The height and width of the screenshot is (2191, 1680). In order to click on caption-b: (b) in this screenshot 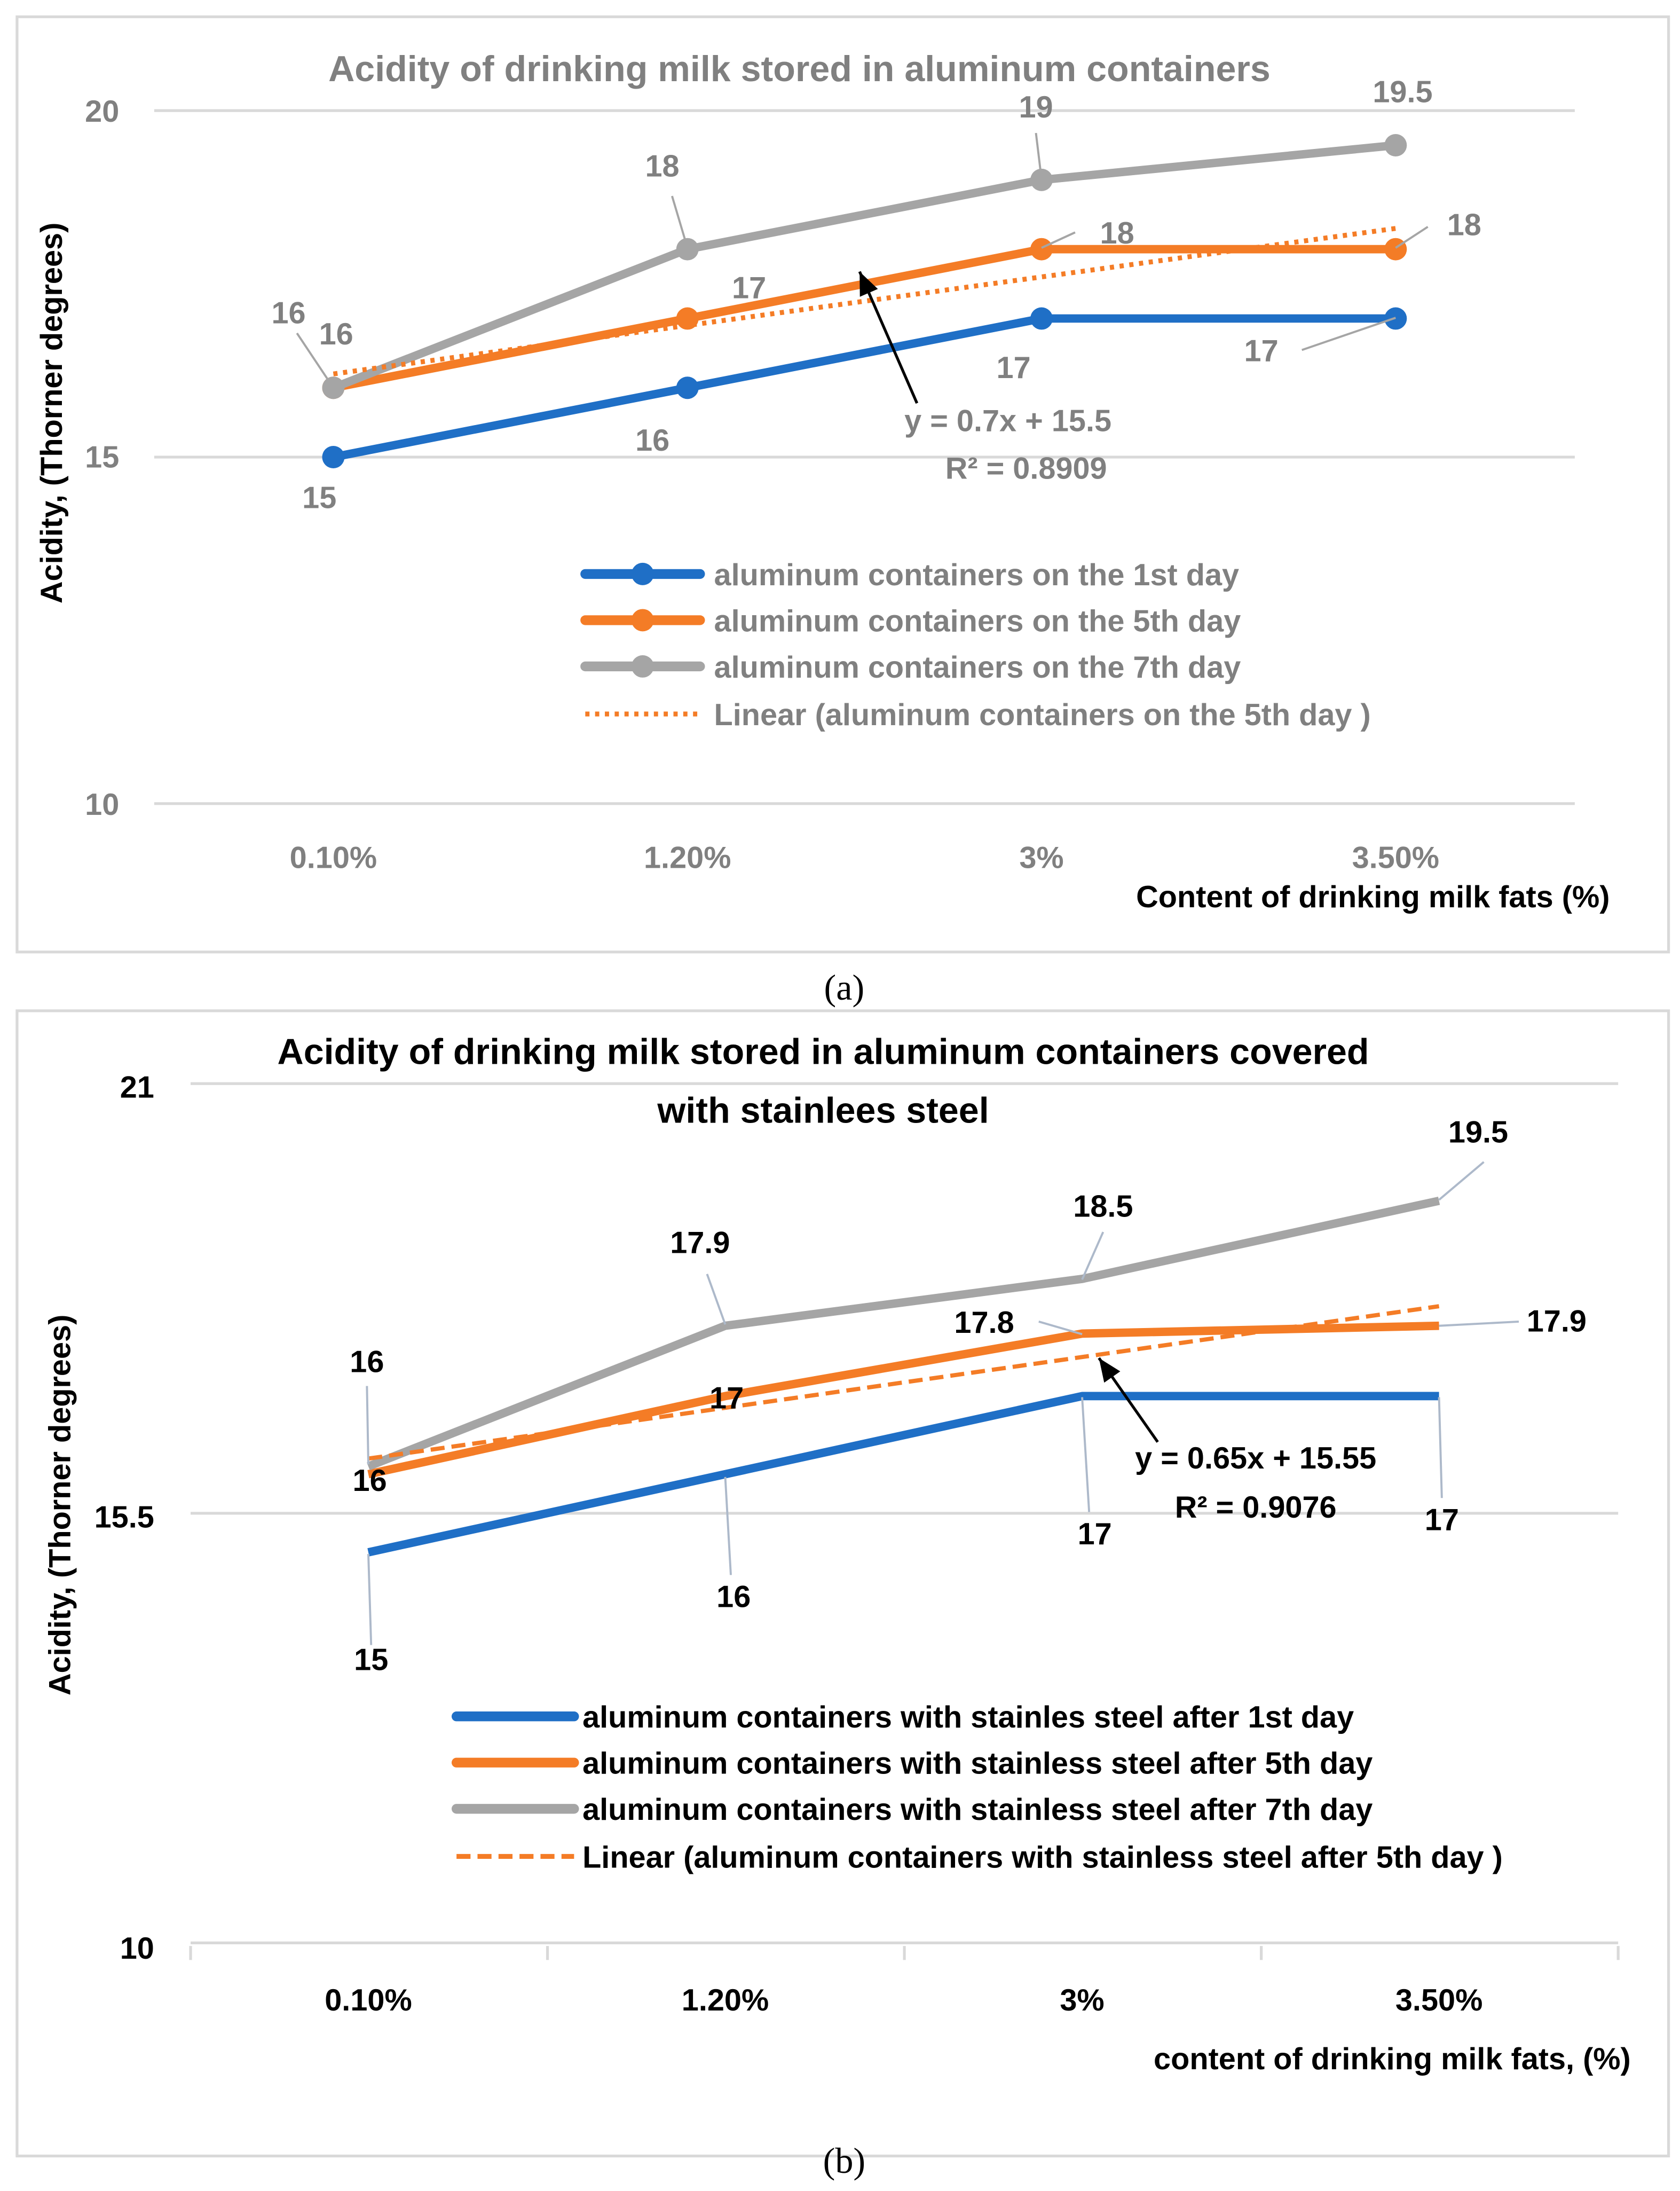, I will do `click(844, 2160)`.